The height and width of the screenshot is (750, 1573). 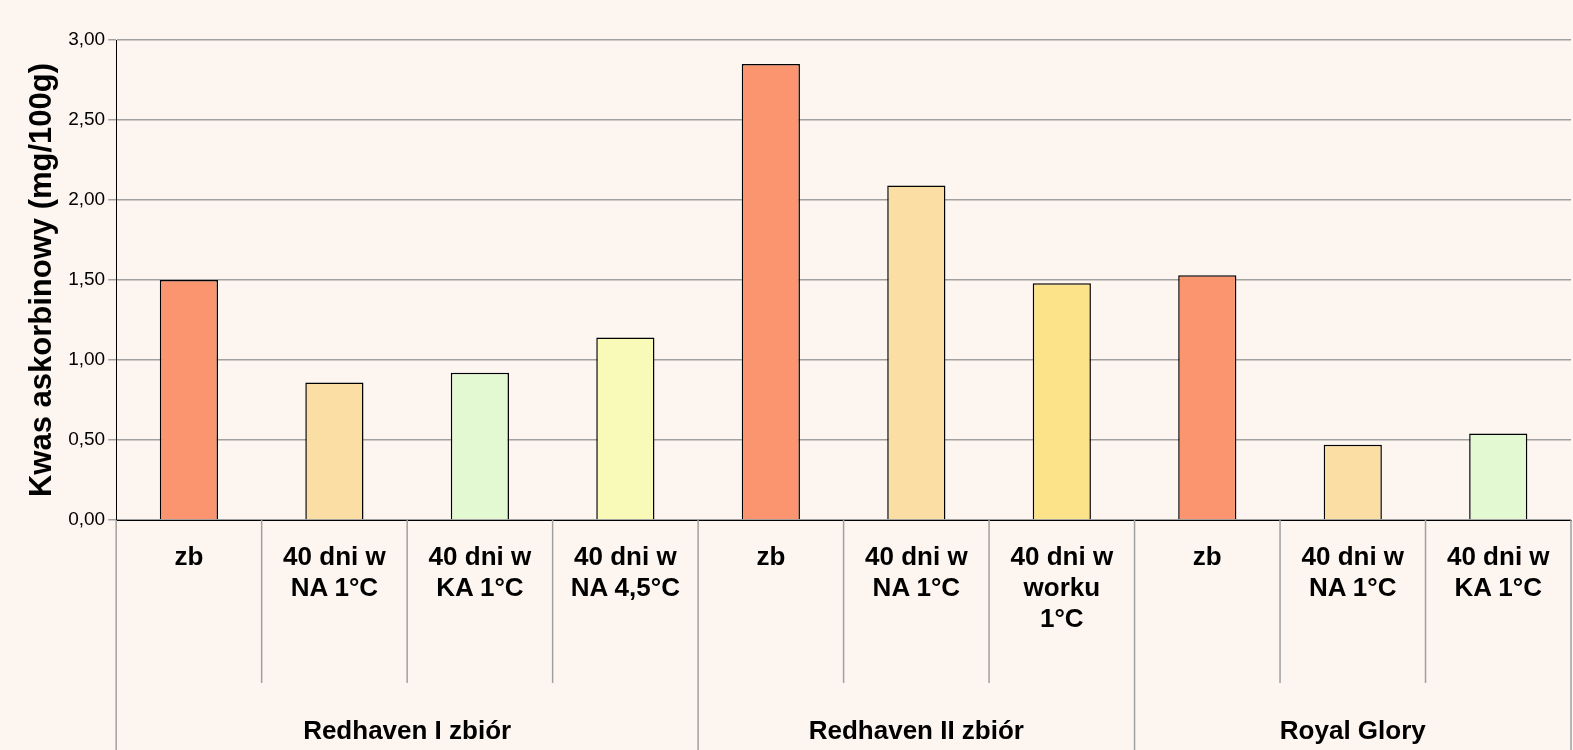 What do you see at coordinates (87, 359) in the screenshot?
I see `y-tick-label: 1,00` at bounding box center [87, 359].